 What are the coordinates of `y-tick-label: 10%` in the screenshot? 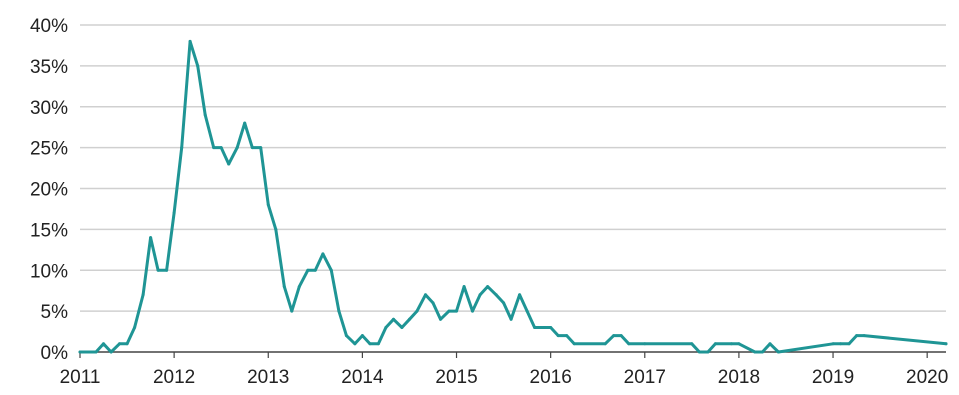 It's located at (49, 271).